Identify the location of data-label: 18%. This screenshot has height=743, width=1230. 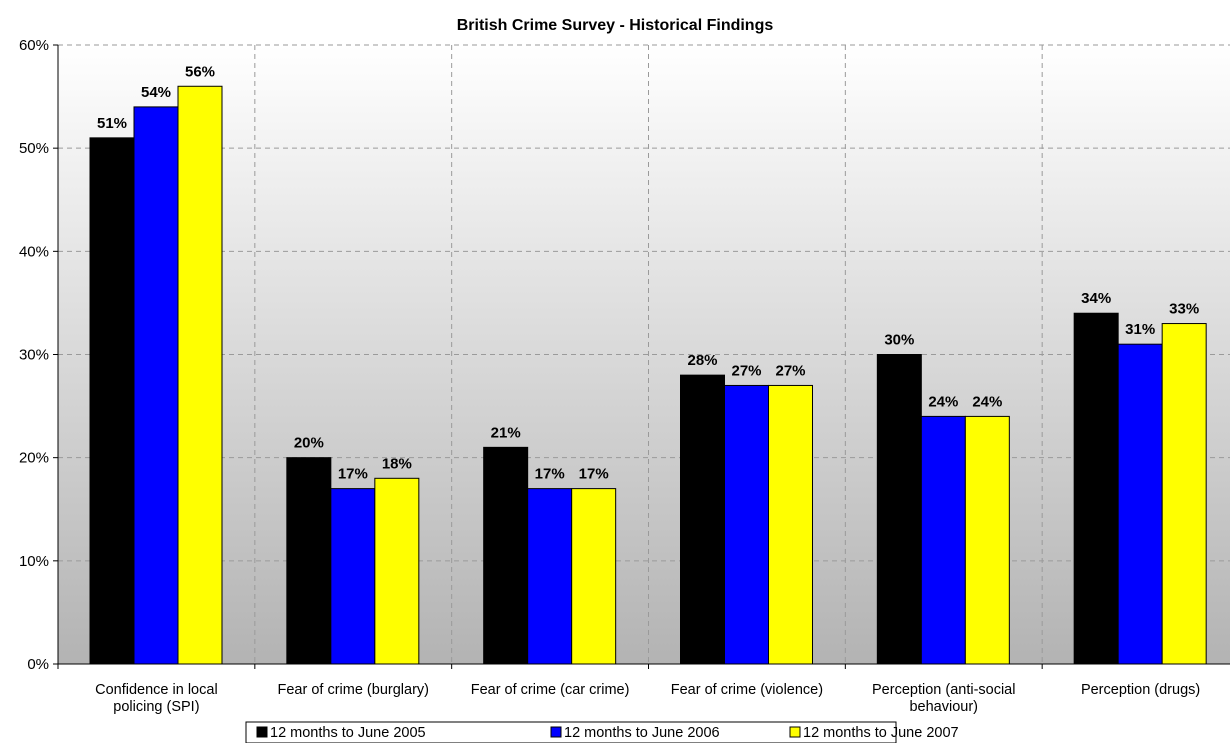
(397, 463).